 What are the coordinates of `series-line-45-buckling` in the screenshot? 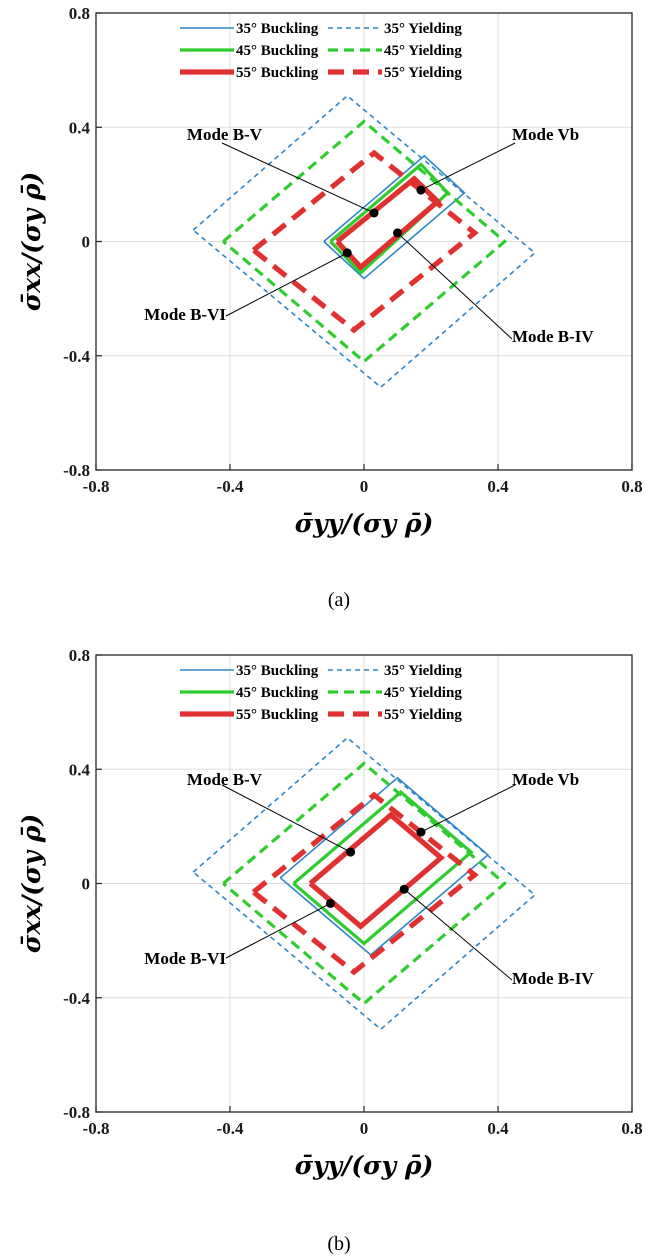 It's located at (383, 867).